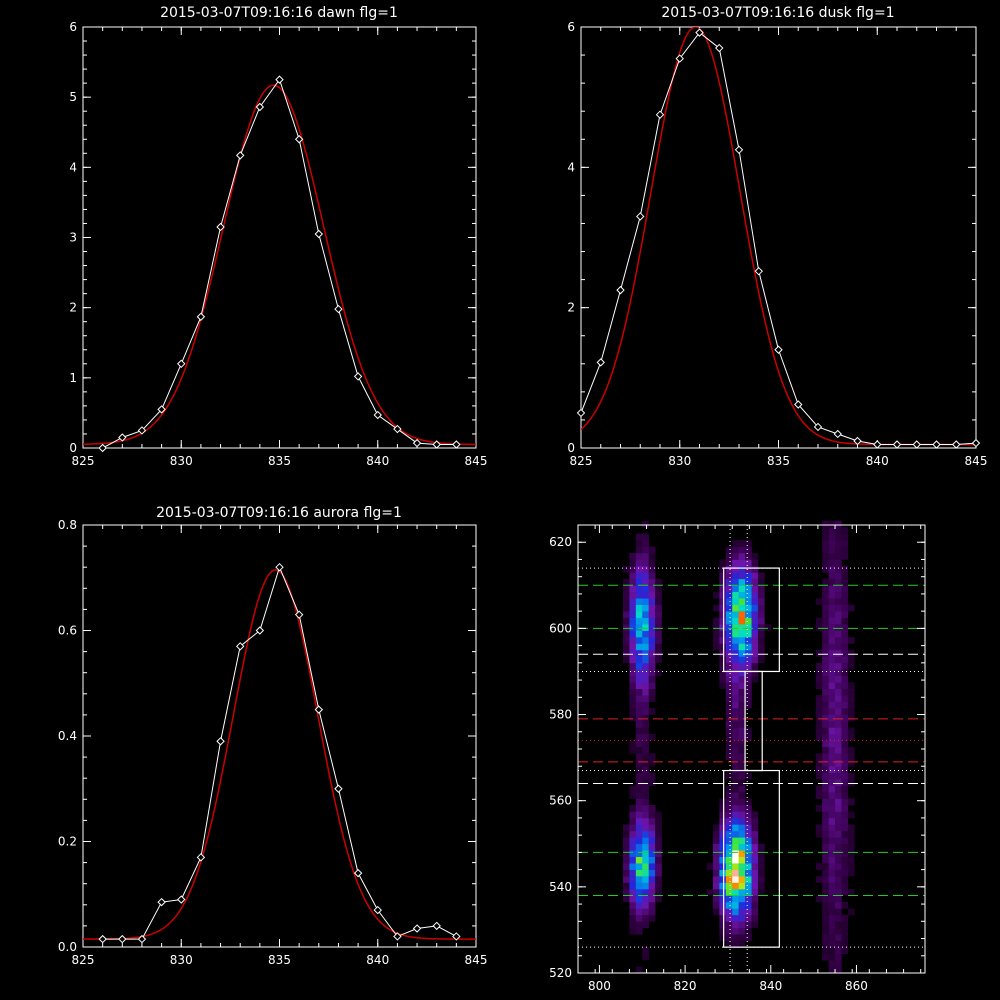 The height and width of the screenshot is (1000, 1000). What do you see at coordinates (67, 736) in the screenshot?
I see `aurora-y-tick-label: 0.4` at bounding box center [67, 736].